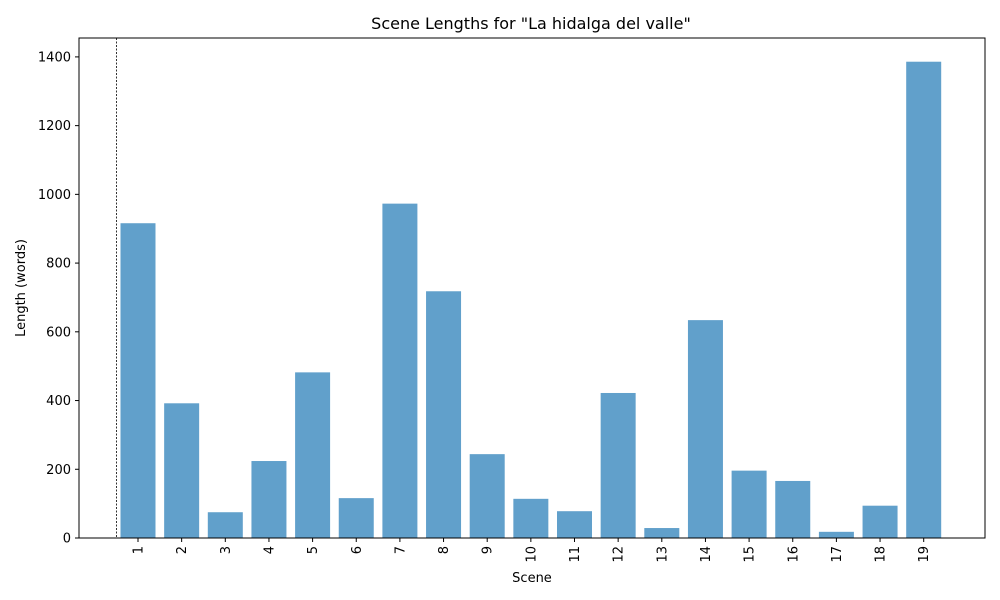 This screenshot has width=1000, height=600. Describe the element at coordinates (488, 550) in the screenshot. I see `x-tick-label: 9` at that location.